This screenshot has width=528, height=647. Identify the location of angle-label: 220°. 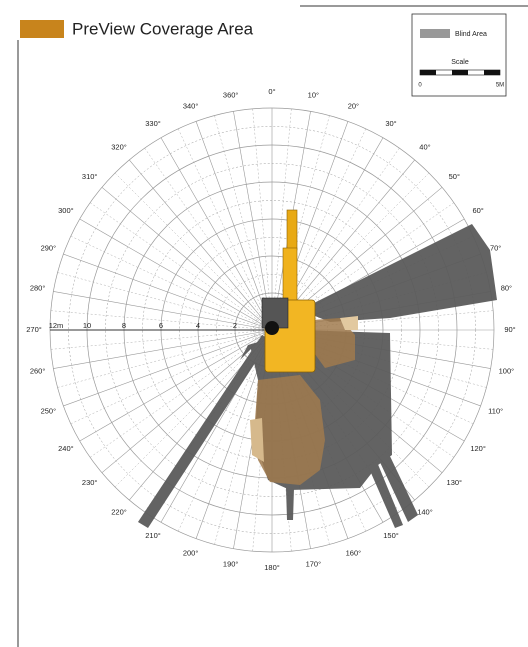
(119, 511).